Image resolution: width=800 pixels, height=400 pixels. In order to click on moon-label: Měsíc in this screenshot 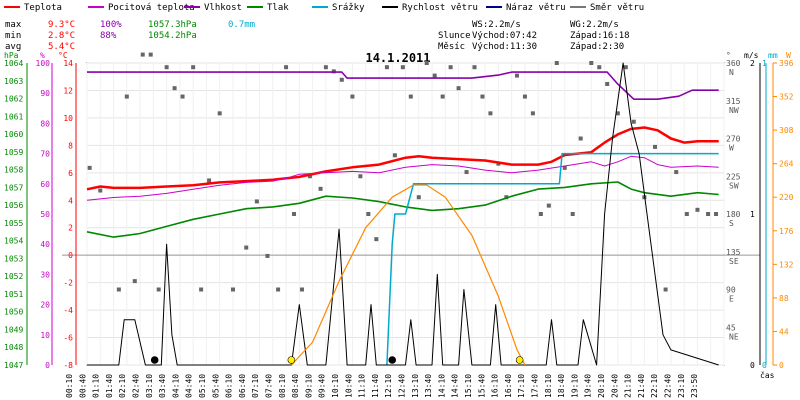, I will do `click(451, 47)`.